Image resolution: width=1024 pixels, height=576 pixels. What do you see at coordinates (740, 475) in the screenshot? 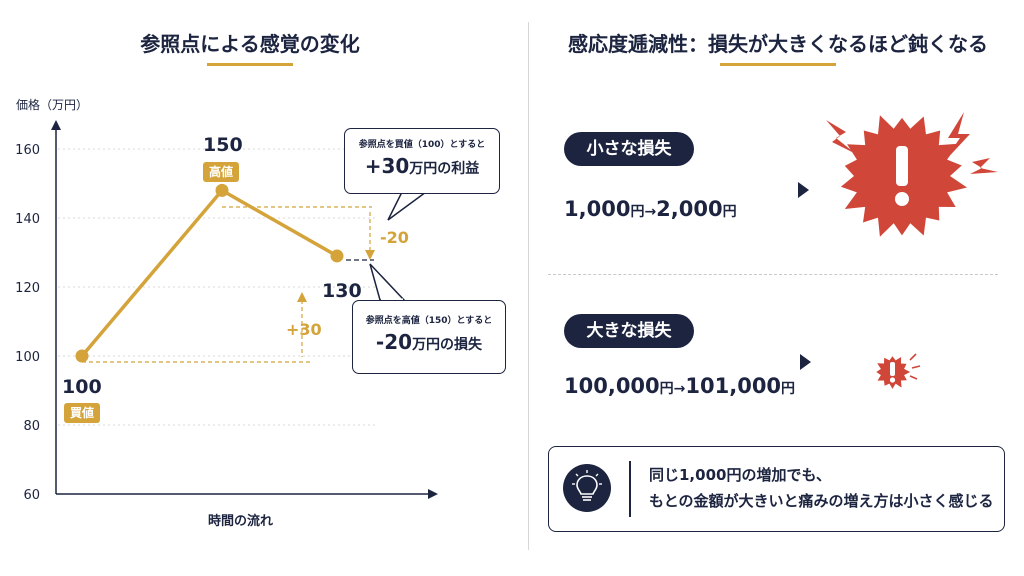
I see `note-line-1: 同じ1,000円の増加でも、` at bounding box center [740, 475].